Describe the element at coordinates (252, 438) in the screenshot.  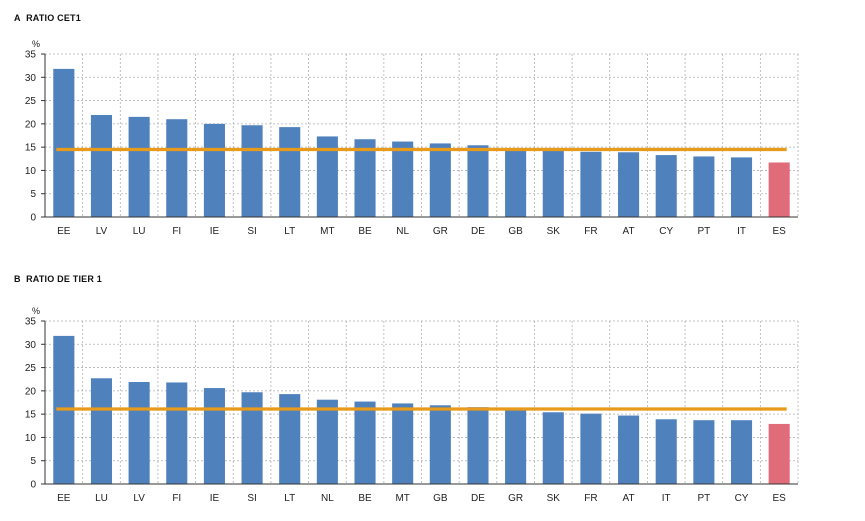
I see `bar-si` at that location.